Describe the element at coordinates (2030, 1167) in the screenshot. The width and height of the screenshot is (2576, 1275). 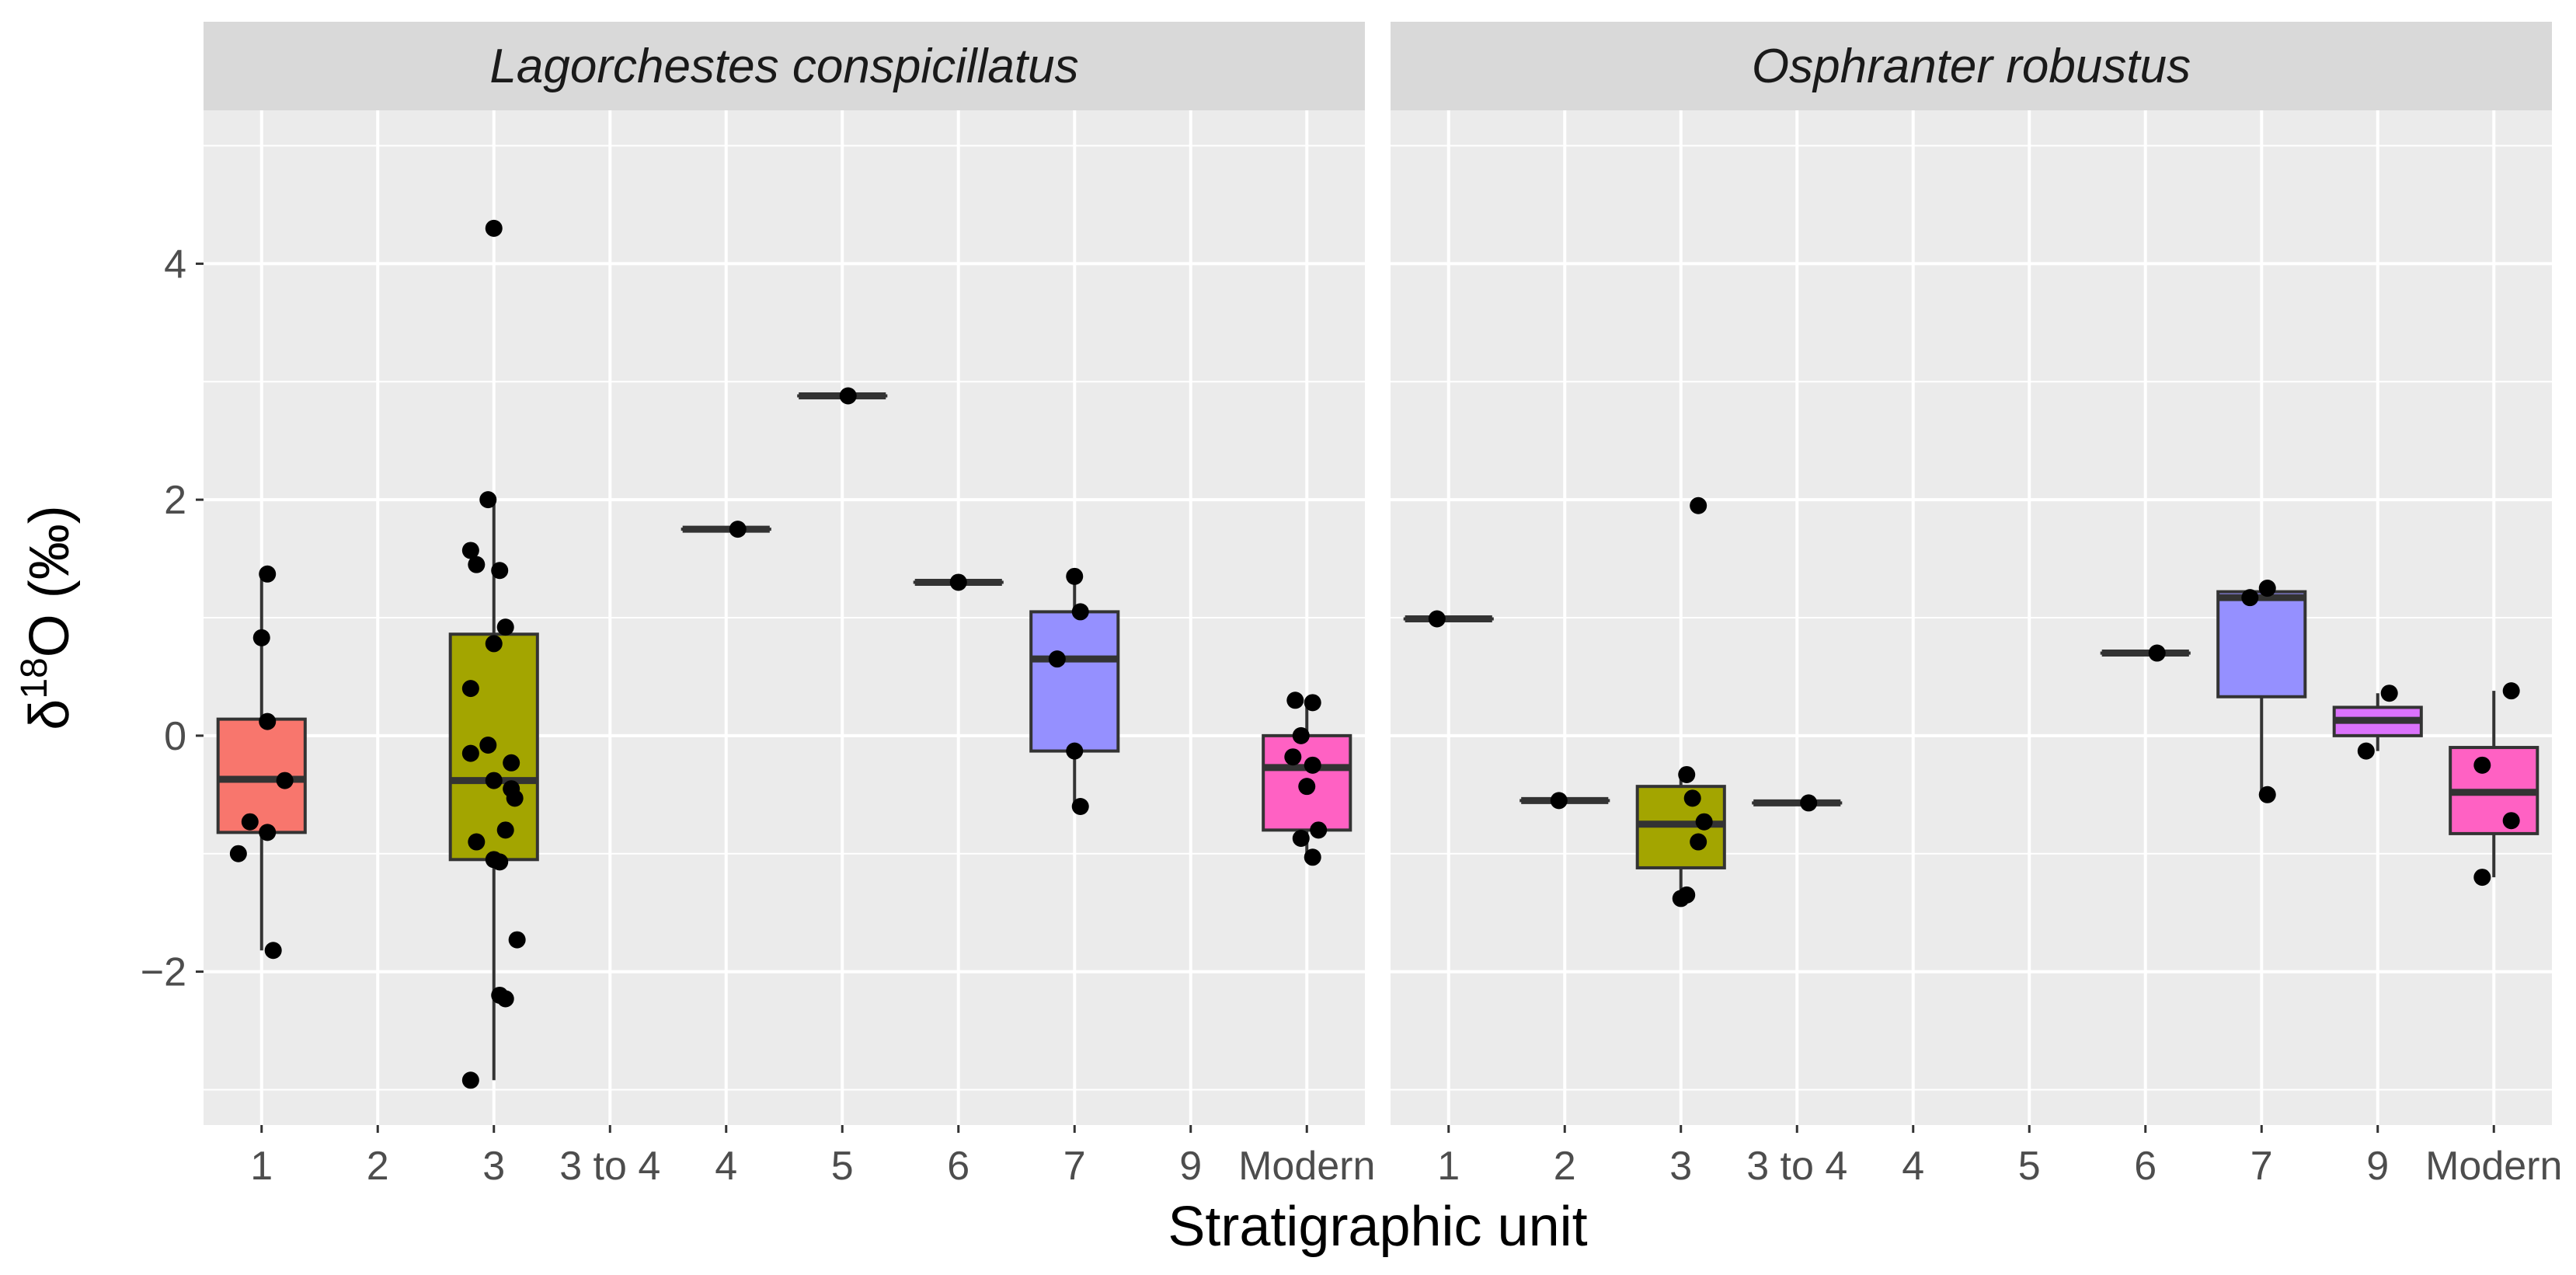
I see `x-tick-label: 5` at that location.